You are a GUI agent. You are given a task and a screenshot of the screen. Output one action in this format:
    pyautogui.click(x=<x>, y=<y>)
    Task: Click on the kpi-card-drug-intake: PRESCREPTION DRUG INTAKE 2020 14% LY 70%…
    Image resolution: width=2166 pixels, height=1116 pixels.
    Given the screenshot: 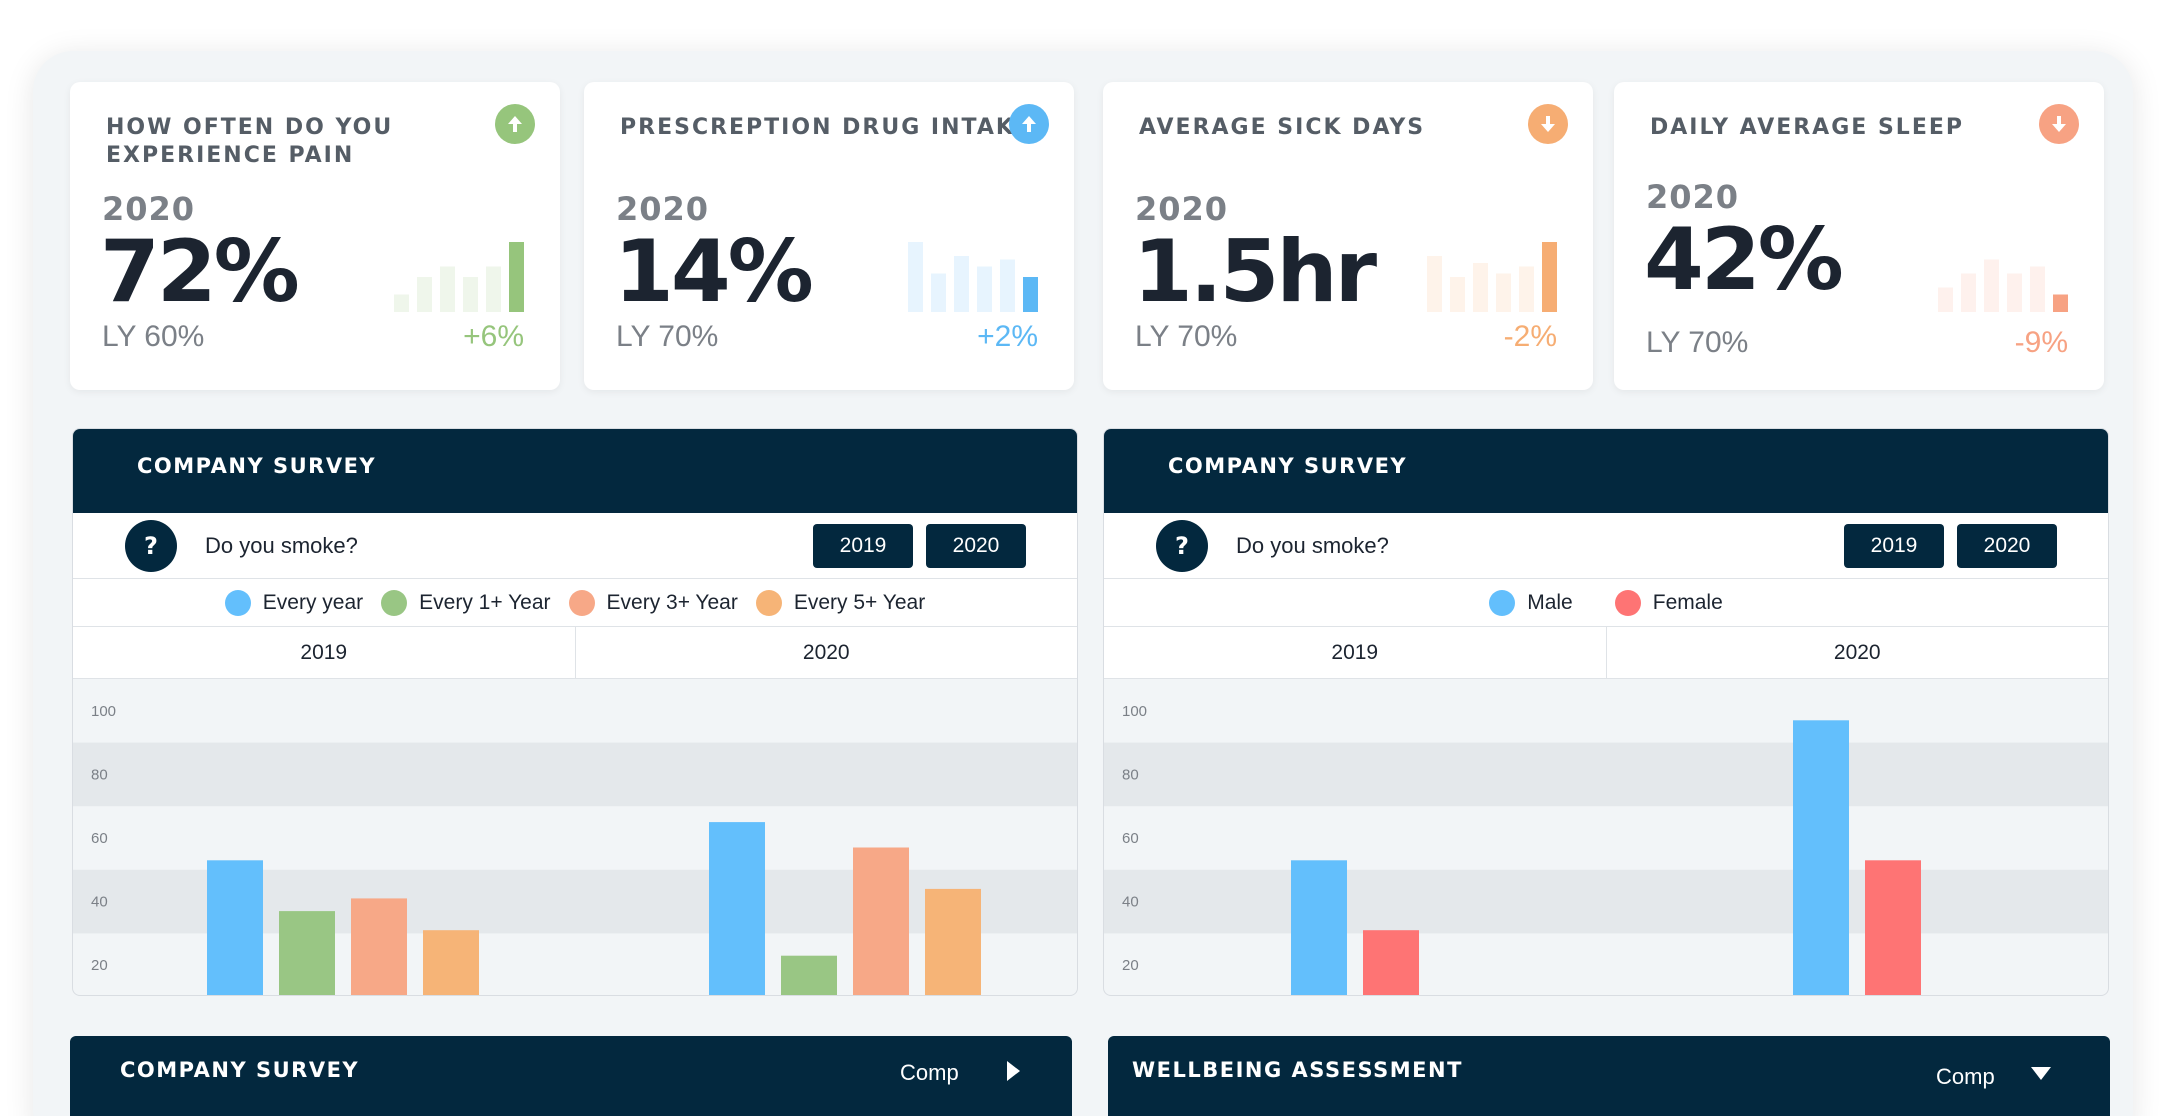 What is the action you would take?
    pyautogui.click(x=829, y=236)
    